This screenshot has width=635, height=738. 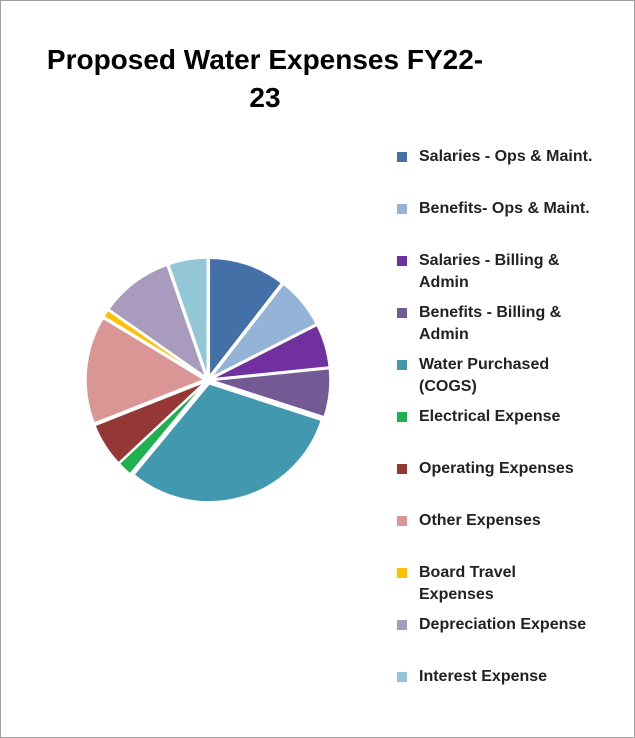 I want to click on legend-item: Operating Expenses, so click(x=497, y=484).